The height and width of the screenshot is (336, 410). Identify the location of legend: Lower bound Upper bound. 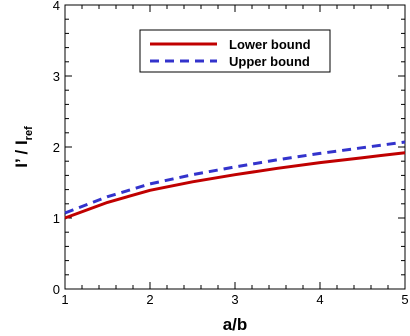
(235, 51).